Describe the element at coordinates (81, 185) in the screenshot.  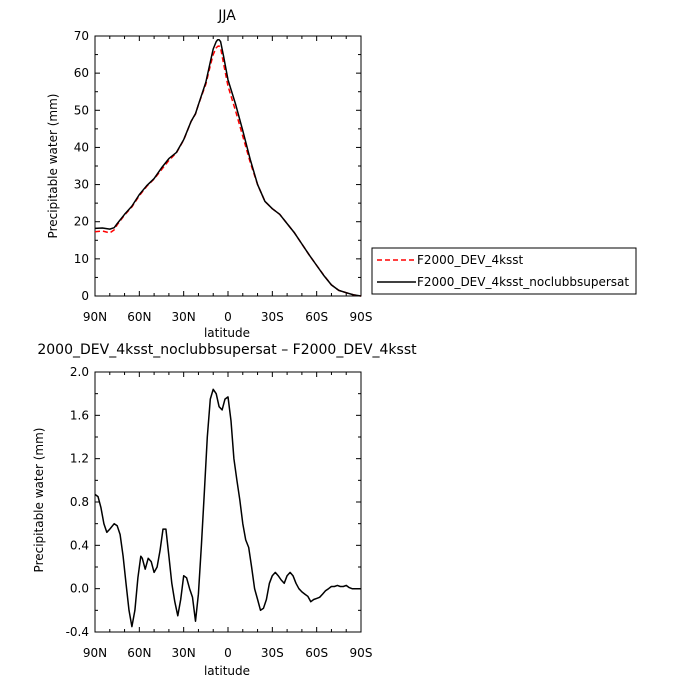
I see `y-tick-label: 30` at that location.